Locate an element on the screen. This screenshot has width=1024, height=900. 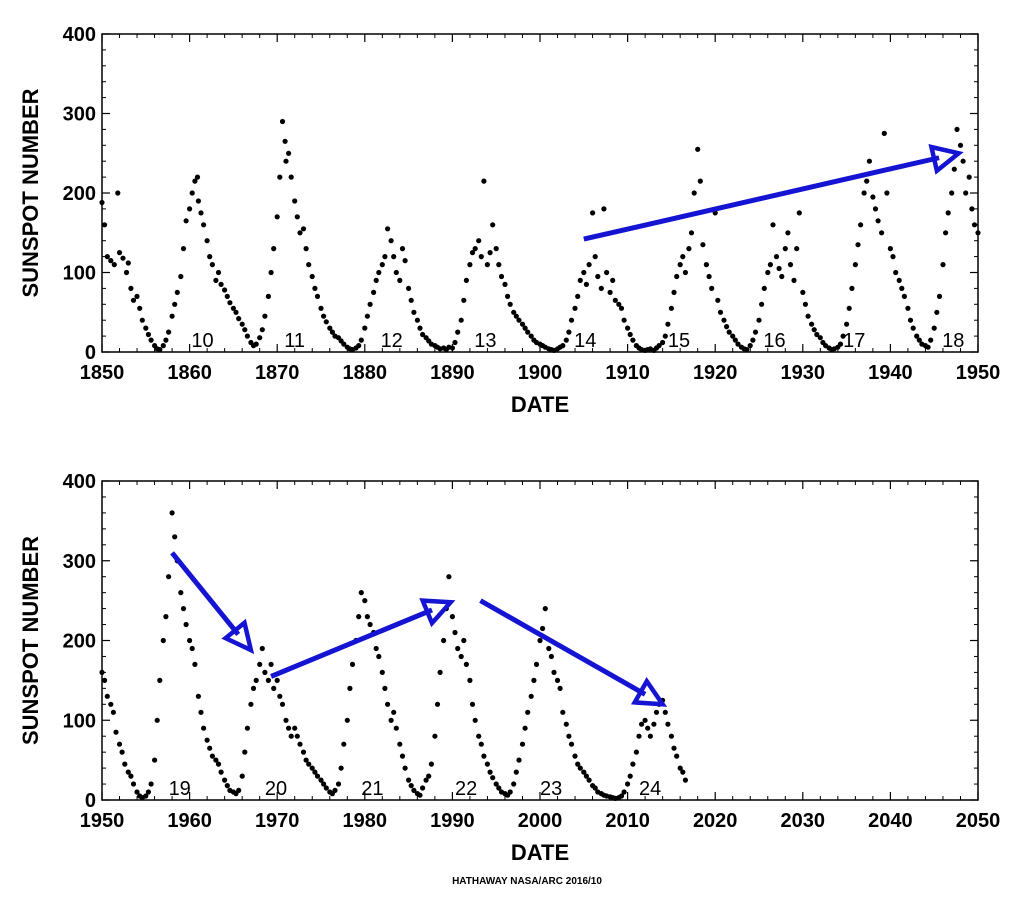
panel-1-x-tick-label: 1870 is located at coordinates (277, 373).